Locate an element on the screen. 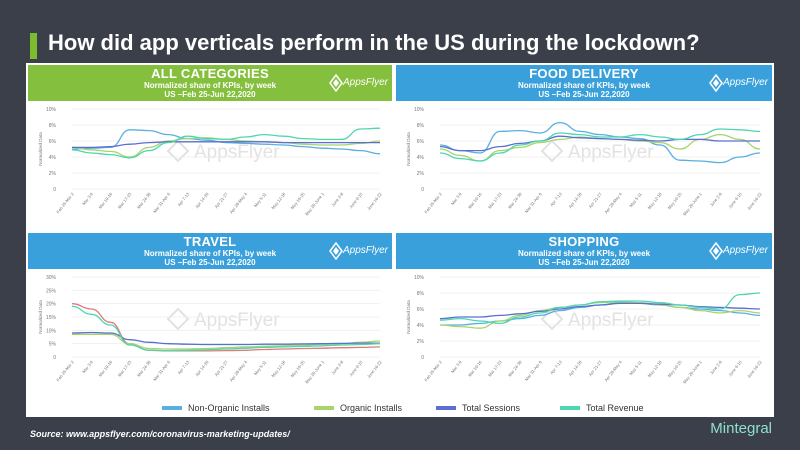  legend-swatch is located at coordinates (570, 407).